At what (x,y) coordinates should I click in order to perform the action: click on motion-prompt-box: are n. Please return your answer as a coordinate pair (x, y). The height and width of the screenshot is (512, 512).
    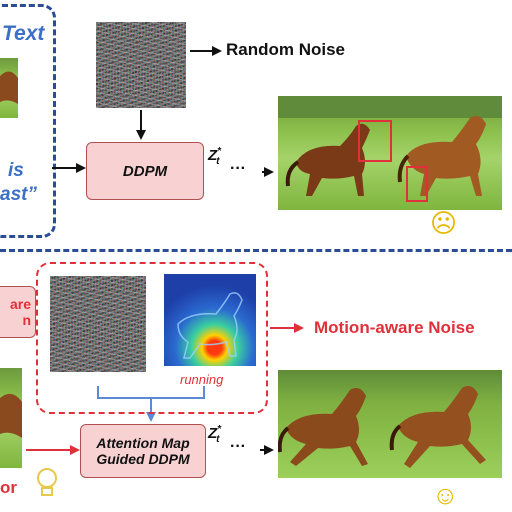
    Looking at the image, I should click on (18, 312).